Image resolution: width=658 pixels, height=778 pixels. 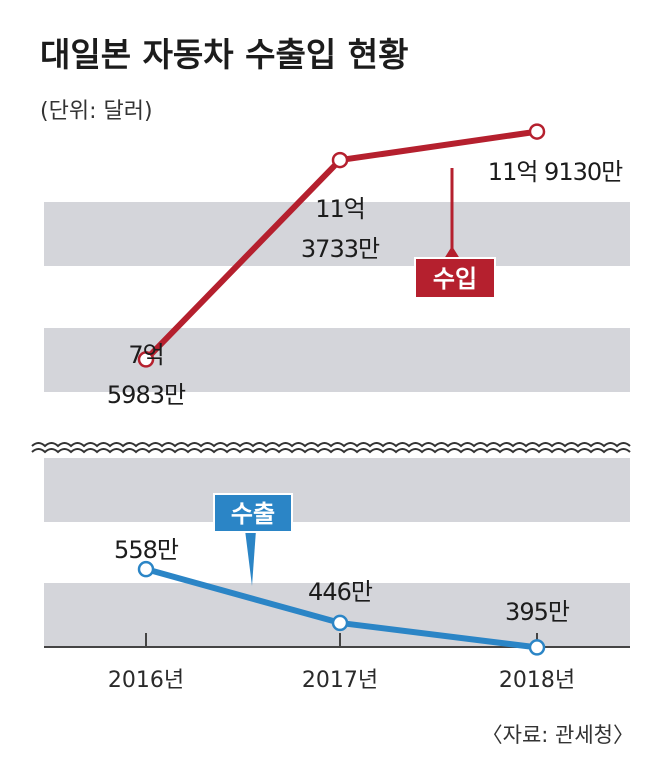 What do you see at coordinates (146, 395) in the screenshot?
I see `import-data-label: 5983만` at bounding box center [146, 395].